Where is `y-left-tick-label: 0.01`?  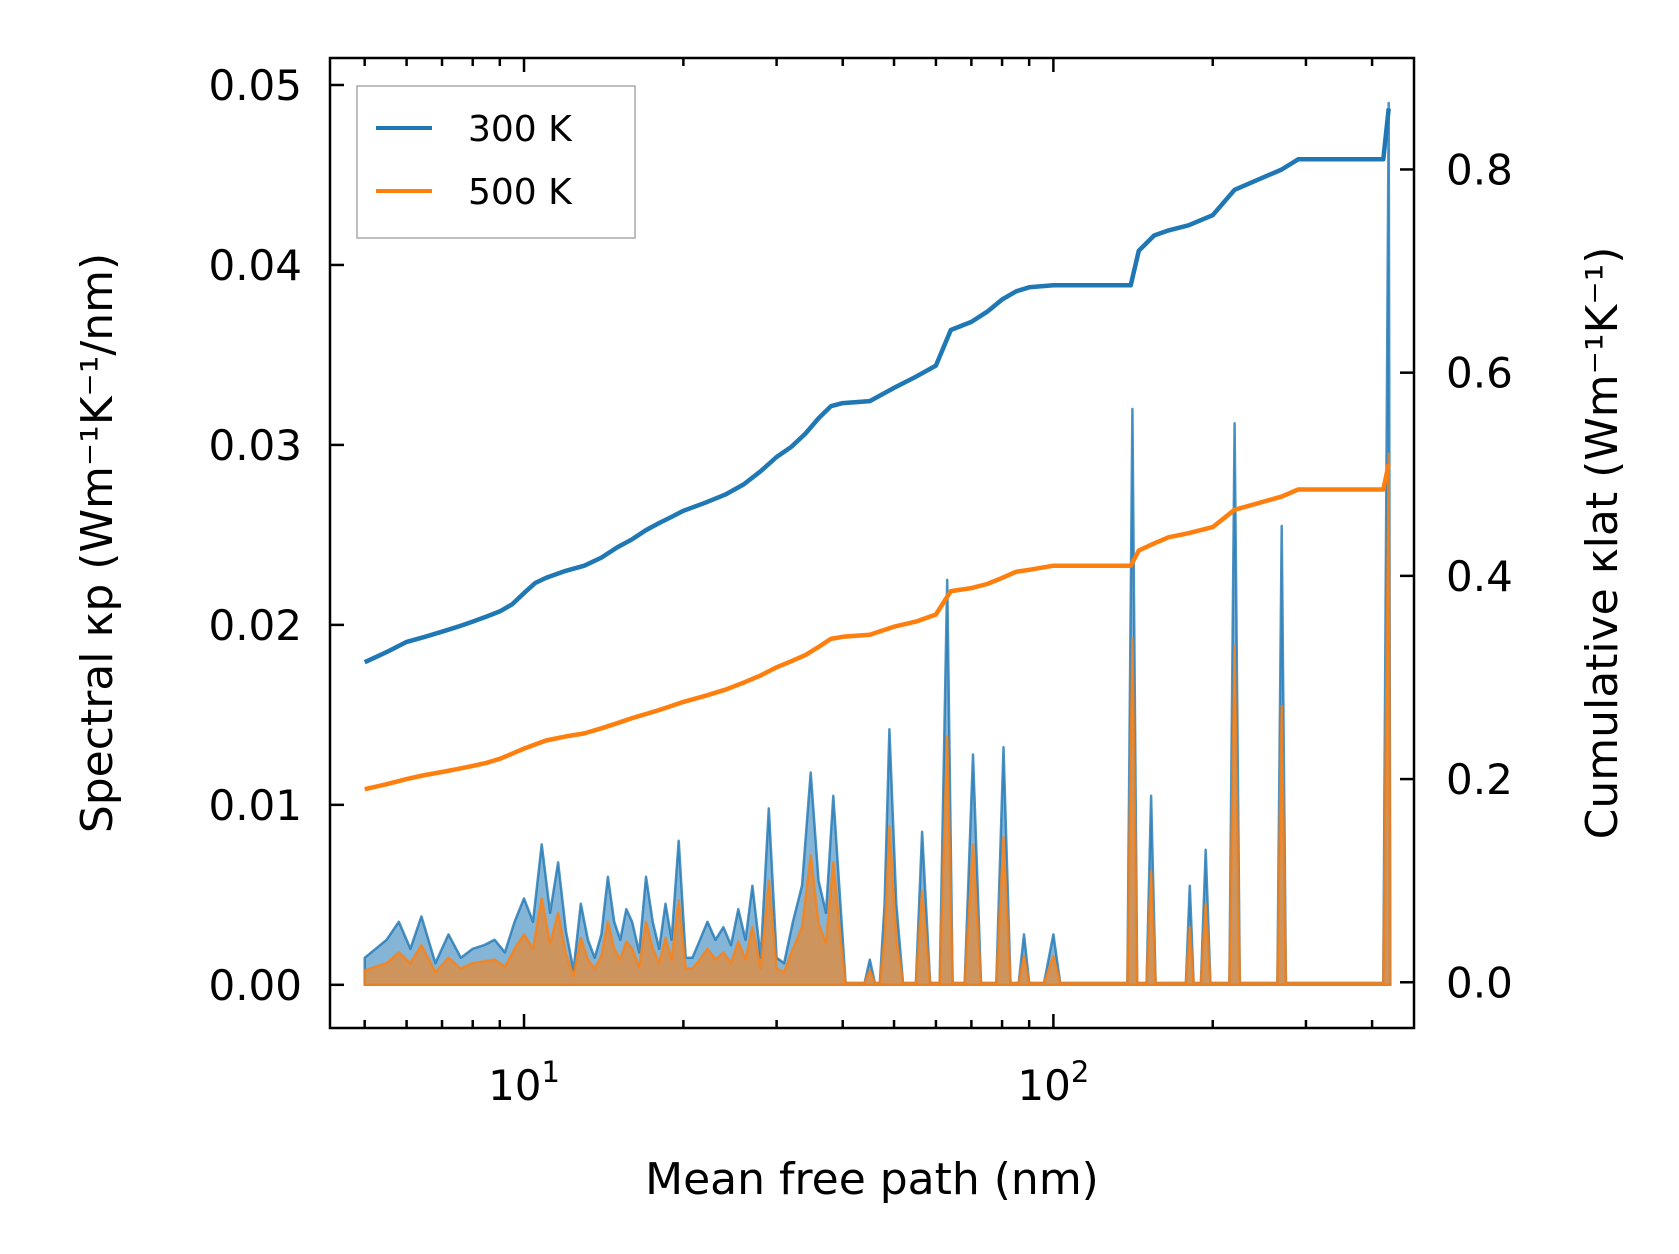 y-left-tick-label: 0.01 is located at coordinates (255, 805).